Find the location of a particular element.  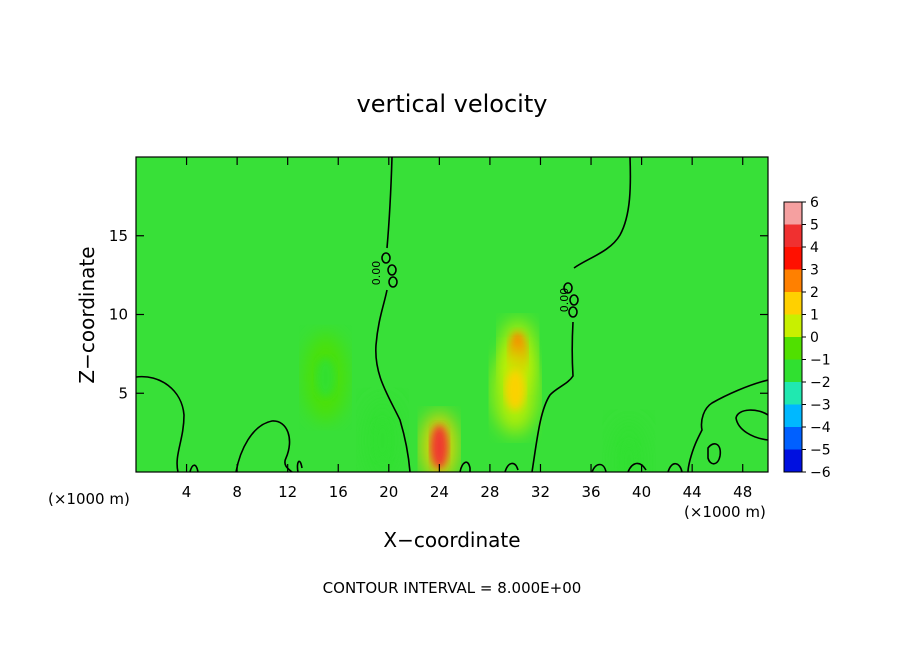

x-tick-label: 44 is located at coordinates (692, 492).